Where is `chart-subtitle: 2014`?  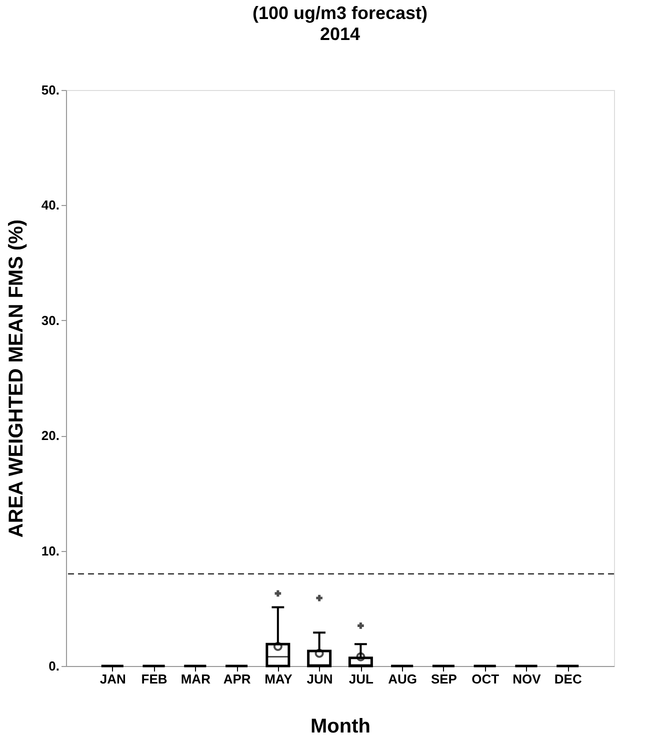 chart-subtitle: 2014 is located at coordinates (340, 34).